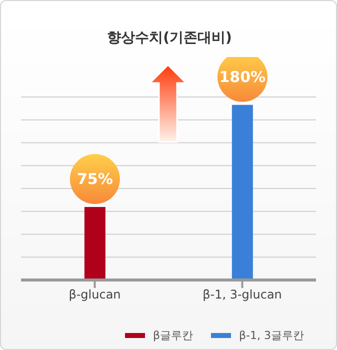 The image size is (337, 350). I want to click on x-tick-label: β-glucan, so click(94, 295).